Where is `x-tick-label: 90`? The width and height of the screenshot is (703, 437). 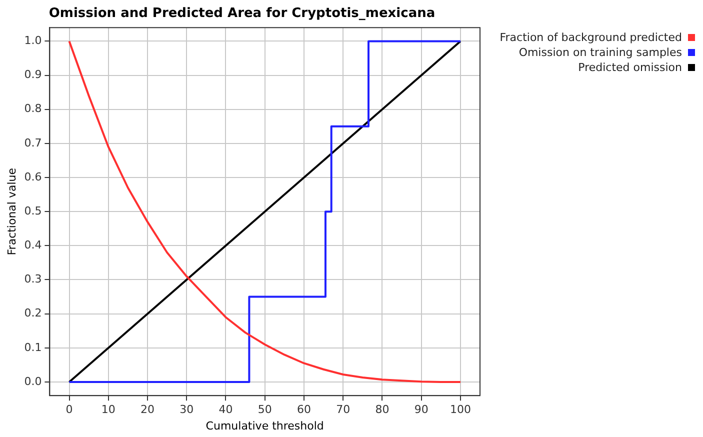 x-tick-label: 90 is located at coordinates (421, 409).